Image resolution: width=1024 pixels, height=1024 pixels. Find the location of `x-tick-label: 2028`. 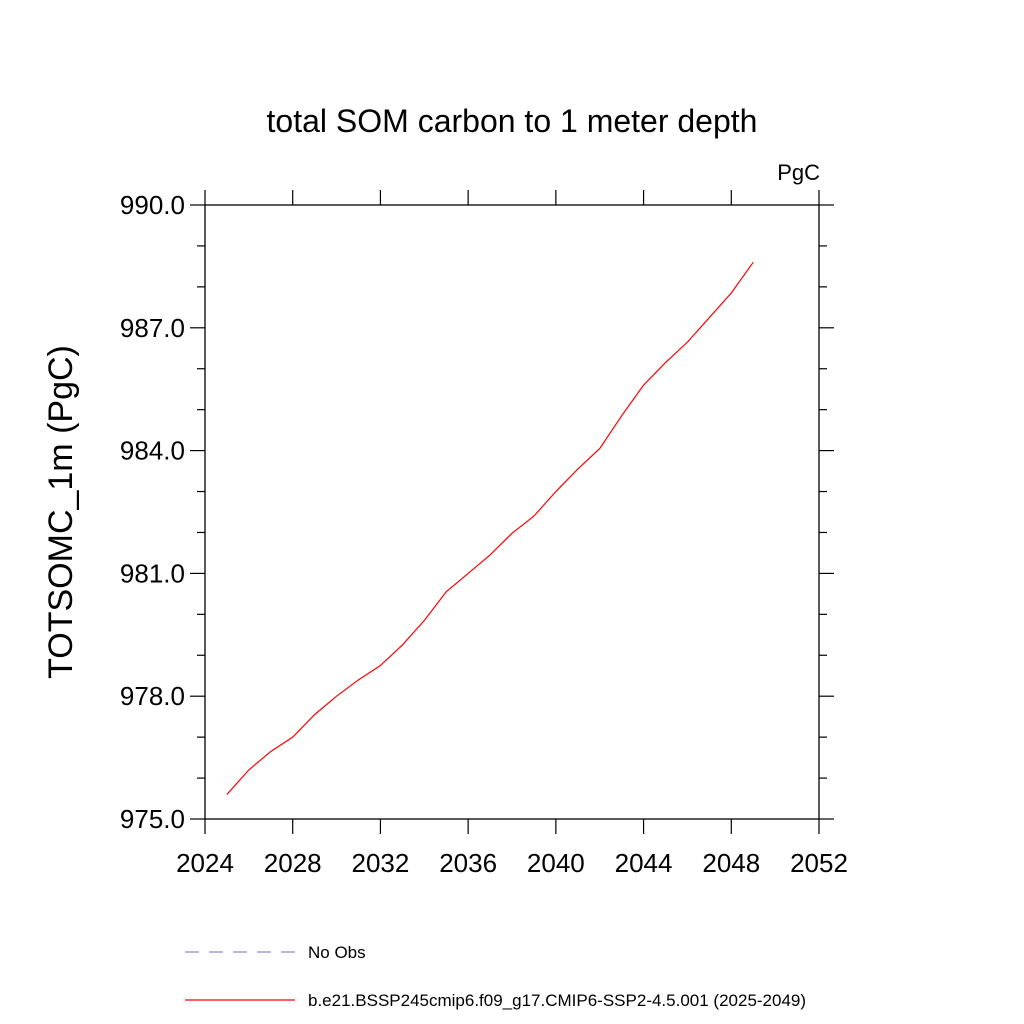

x-tick-label: 2028 is located at coordinates (293, 863).